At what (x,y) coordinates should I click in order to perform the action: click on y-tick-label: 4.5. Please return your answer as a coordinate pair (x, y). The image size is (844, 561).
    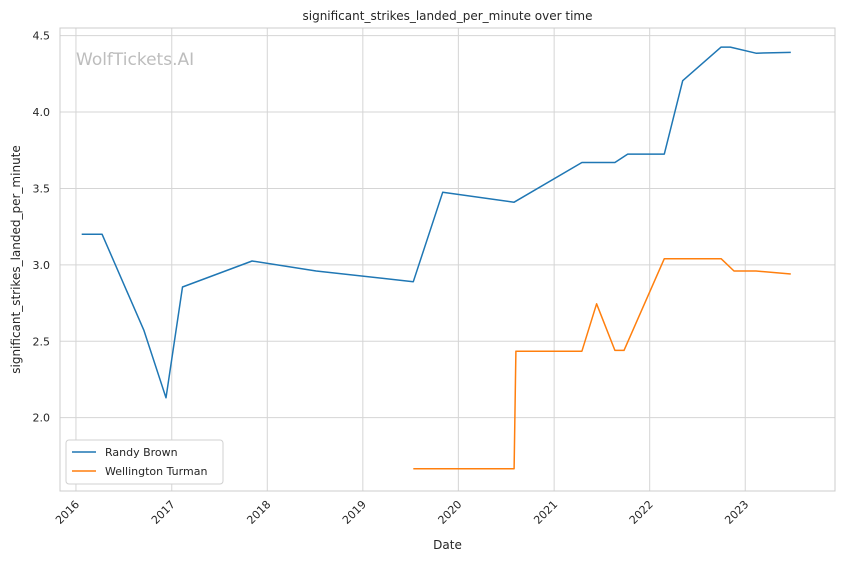
    Looking at the image, I should click on (42, 36).